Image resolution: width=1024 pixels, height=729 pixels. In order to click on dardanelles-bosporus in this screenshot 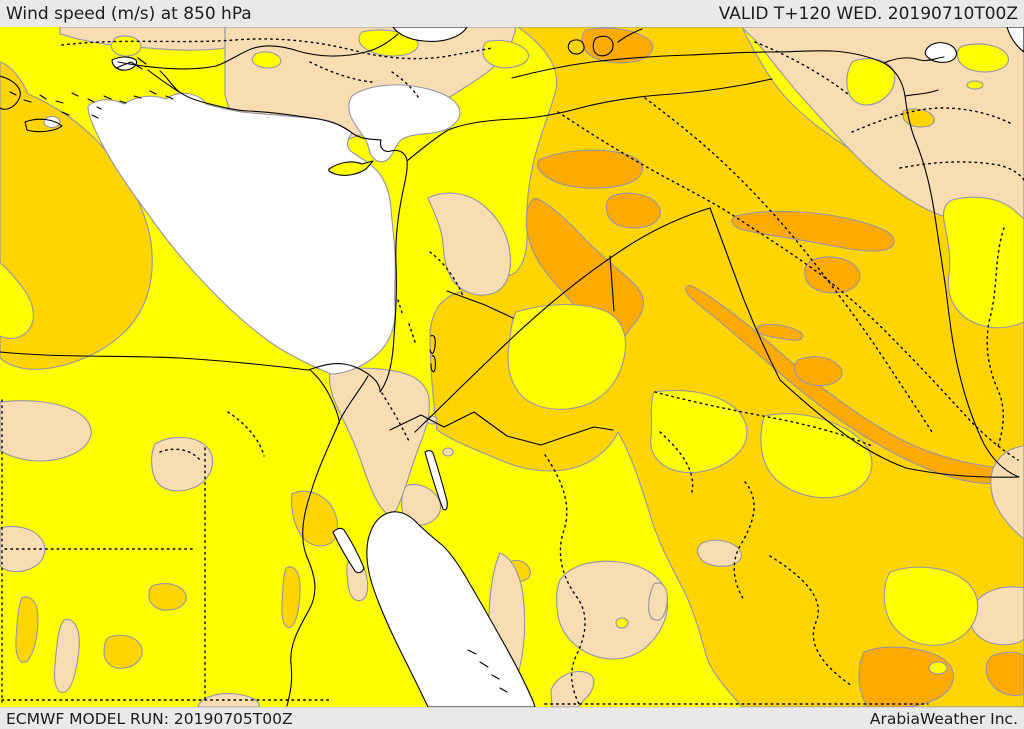, I will do `click(131, 63)`.